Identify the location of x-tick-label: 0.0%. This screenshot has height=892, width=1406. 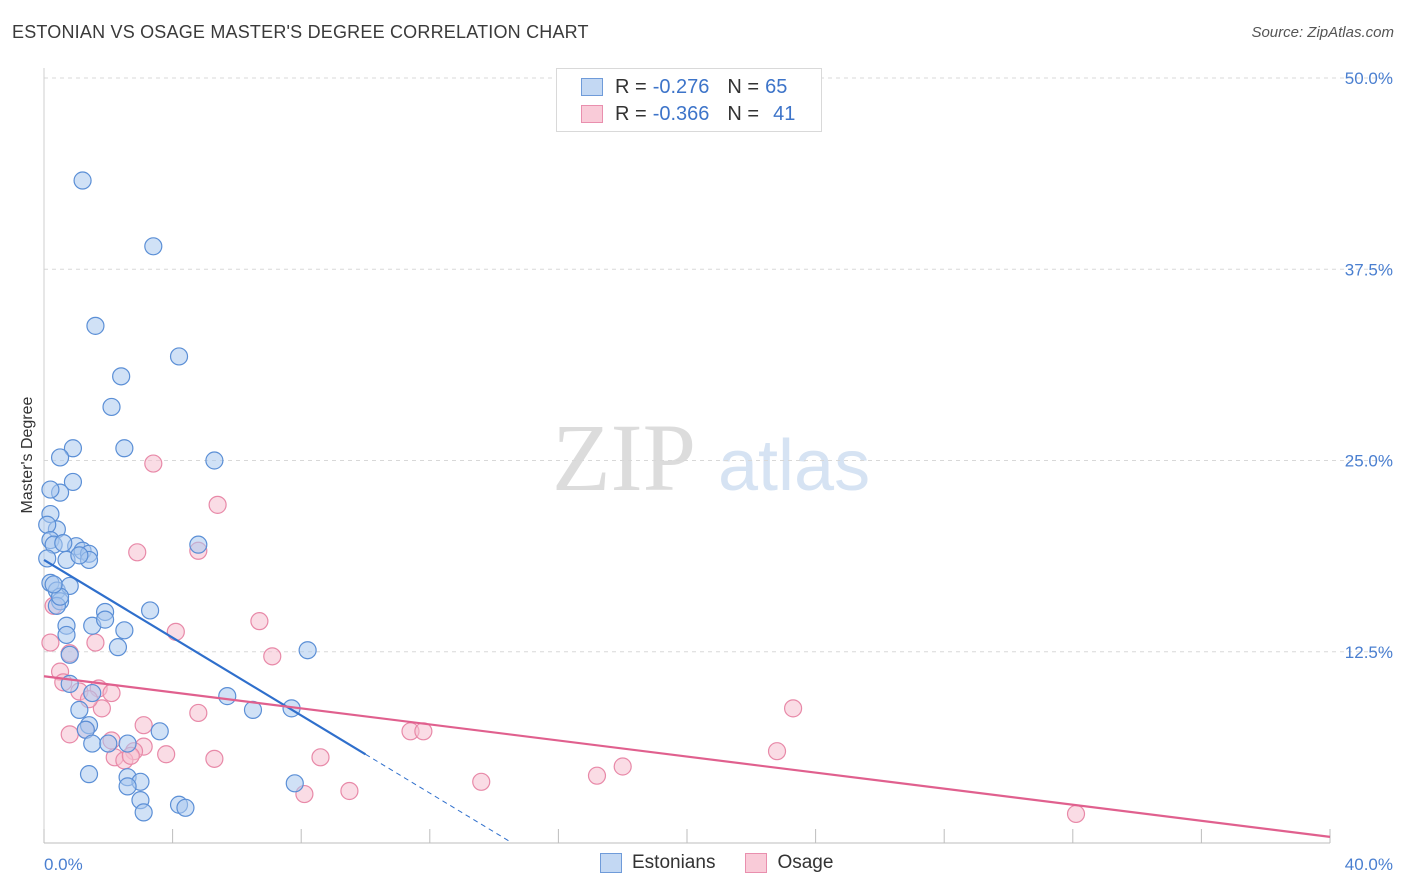
(63, 864).